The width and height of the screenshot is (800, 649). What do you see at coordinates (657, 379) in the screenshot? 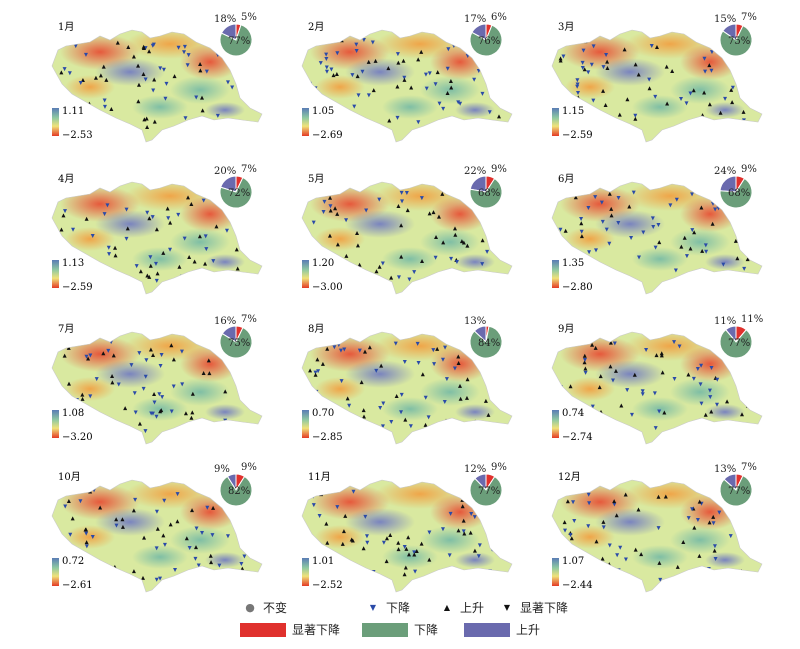
I see `month-panel: 9月 0.74 −2.74 11% 11% 77%` at bounding box center [657, 379].